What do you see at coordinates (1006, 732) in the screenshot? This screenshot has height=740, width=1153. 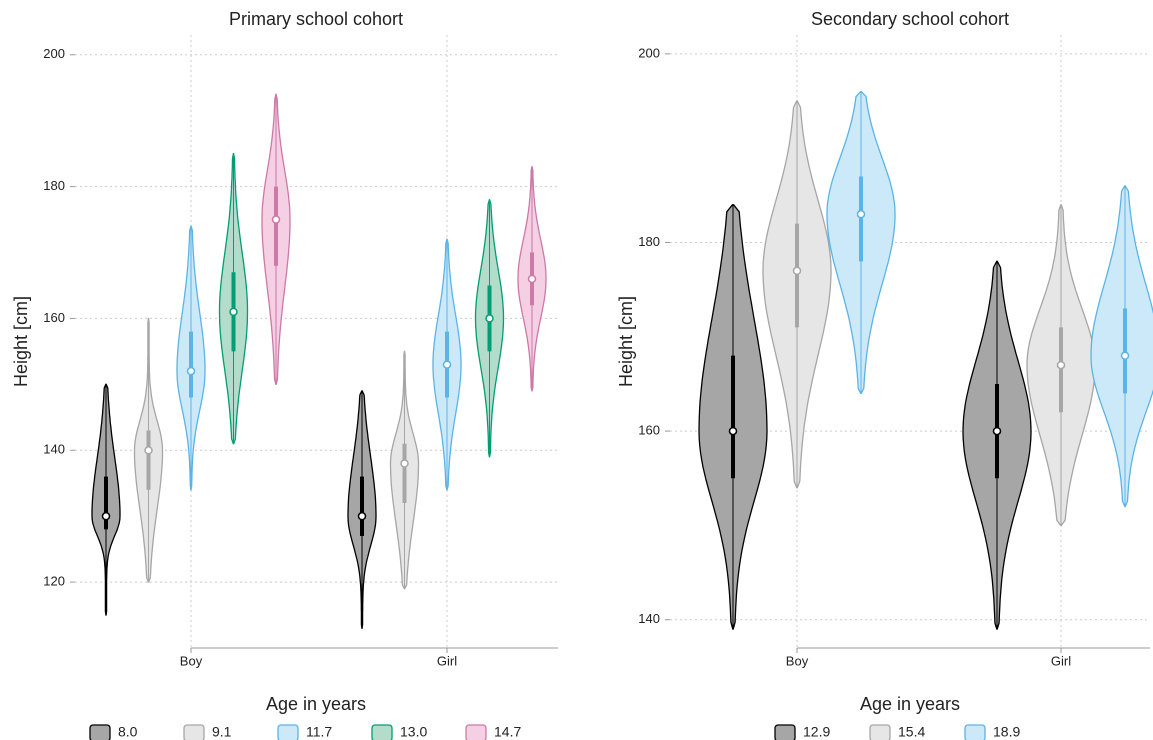 I see `legend-label: 18.9` at bounding box center [1006, 732].